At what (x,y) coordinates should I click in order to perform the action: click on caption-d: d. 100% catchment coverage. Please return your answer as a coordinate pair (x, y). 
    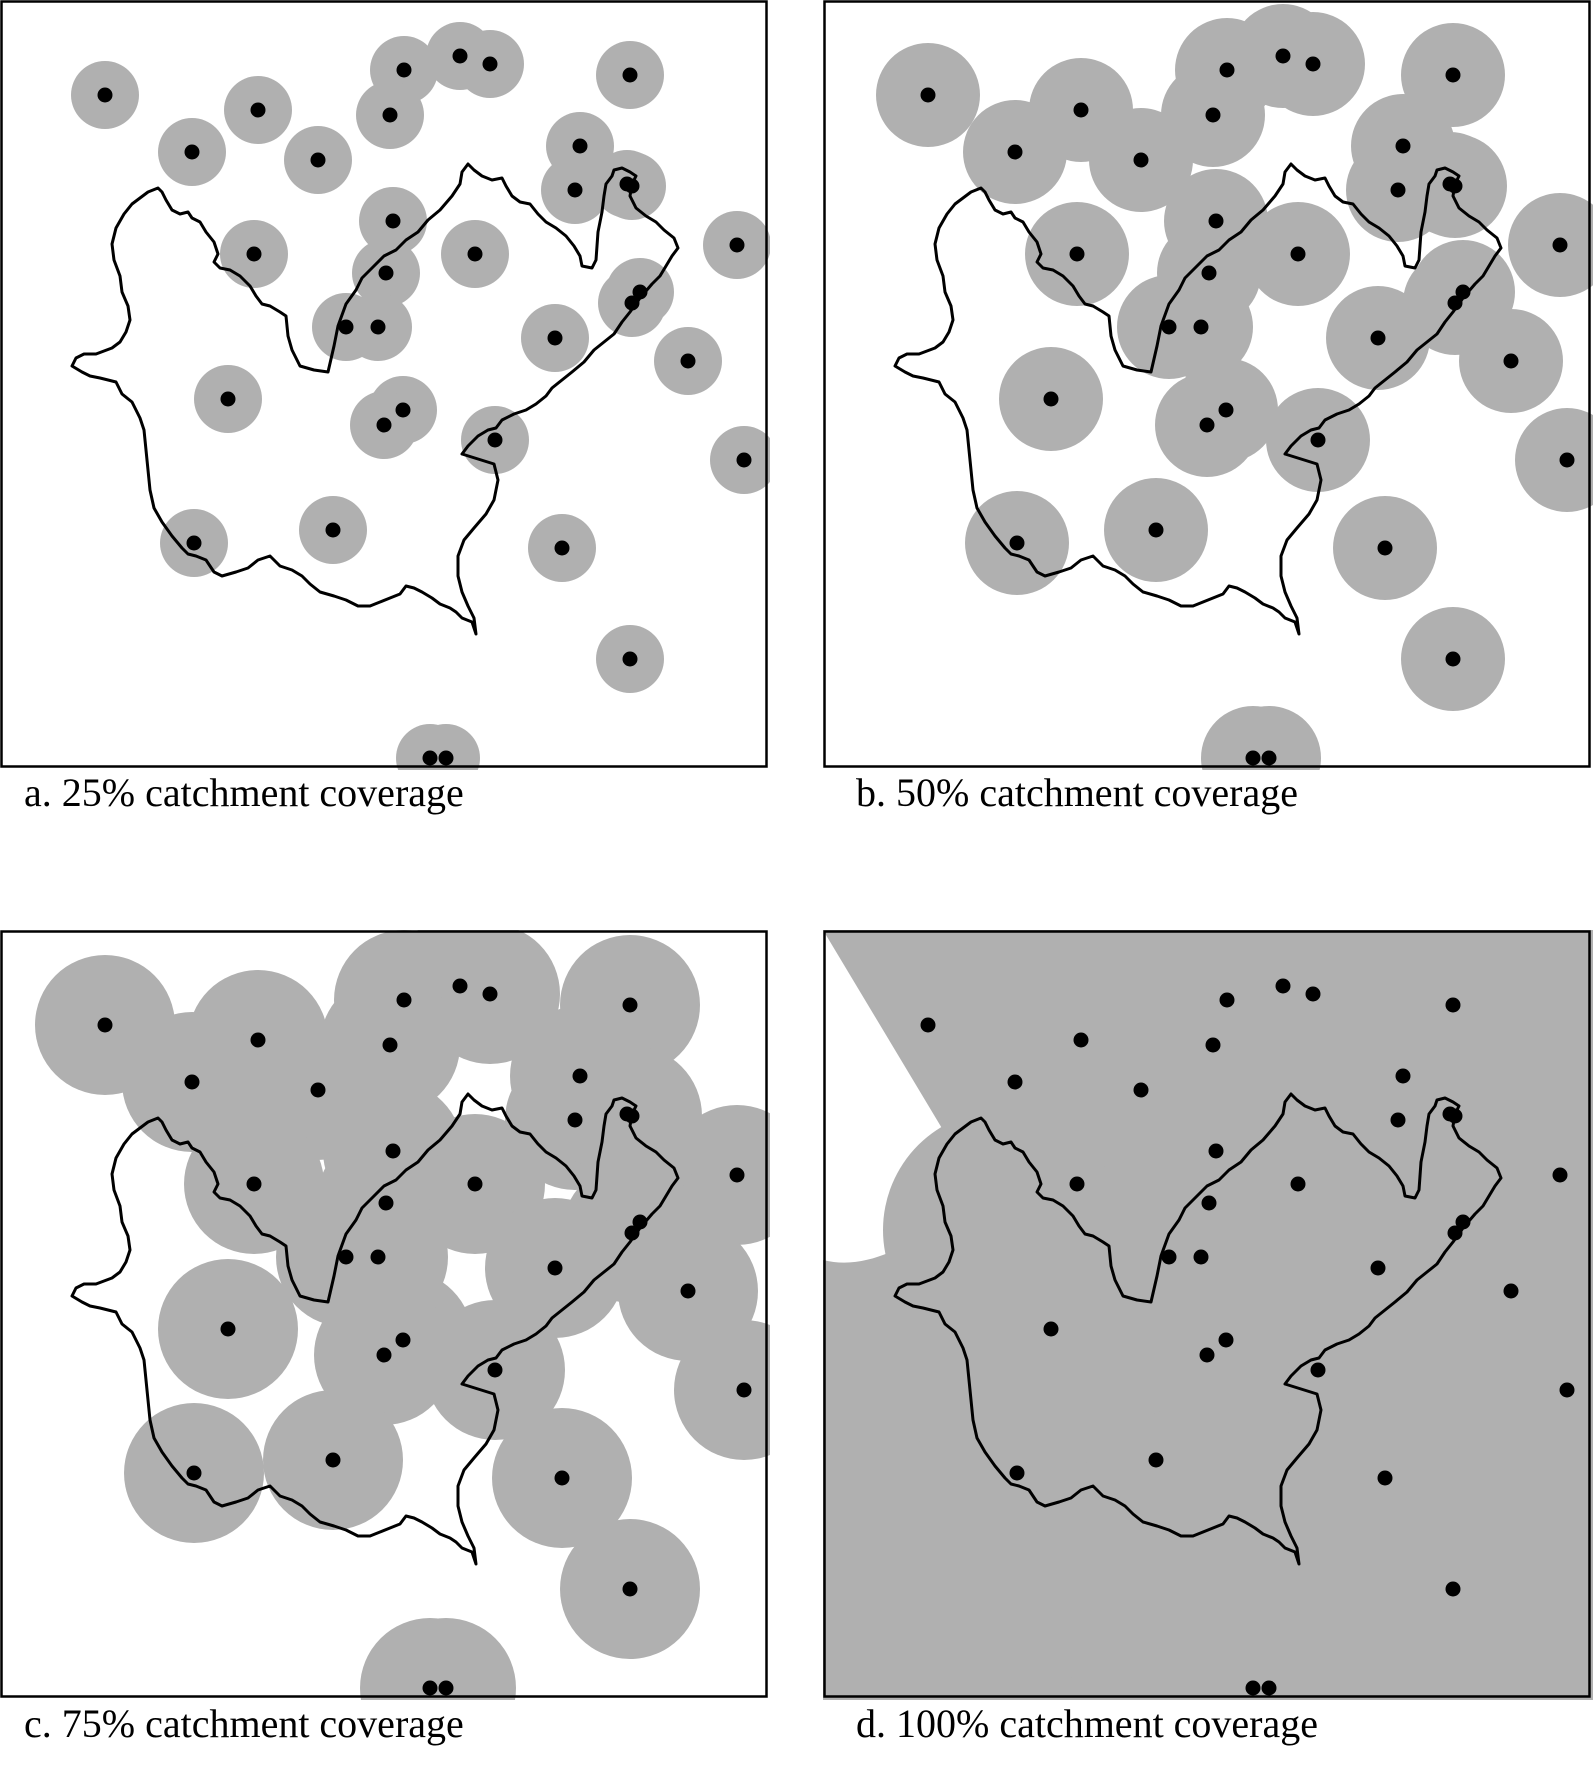
    Looking at the image, I should click on (1087, 1723).